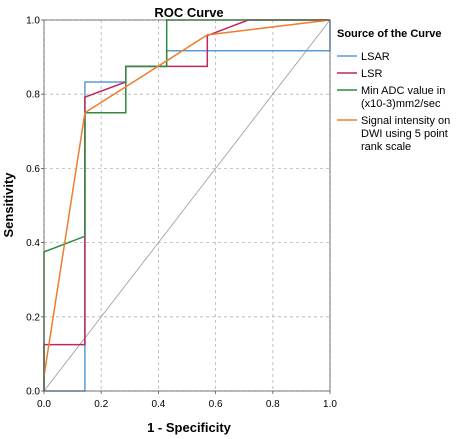 This screenshot has height=439, width=474. Describe the element at coordinates (216, 404) in the screenshot. I see `x-tick-label: 0.6` at that location.